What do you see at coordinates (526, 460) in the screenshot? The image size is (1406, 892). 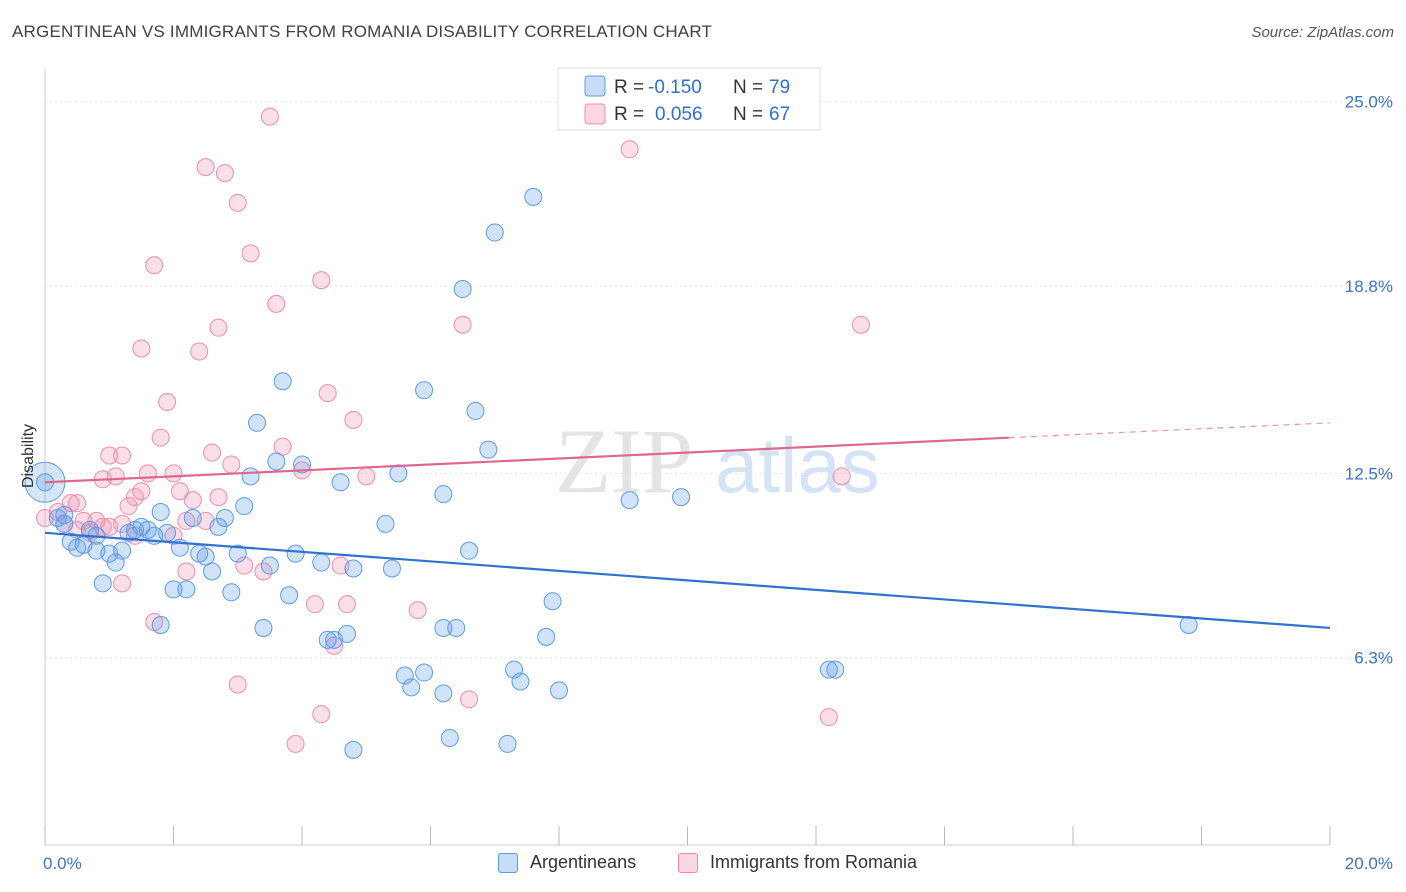 I see `trend-line-romania` at bounding box center [526, 460].